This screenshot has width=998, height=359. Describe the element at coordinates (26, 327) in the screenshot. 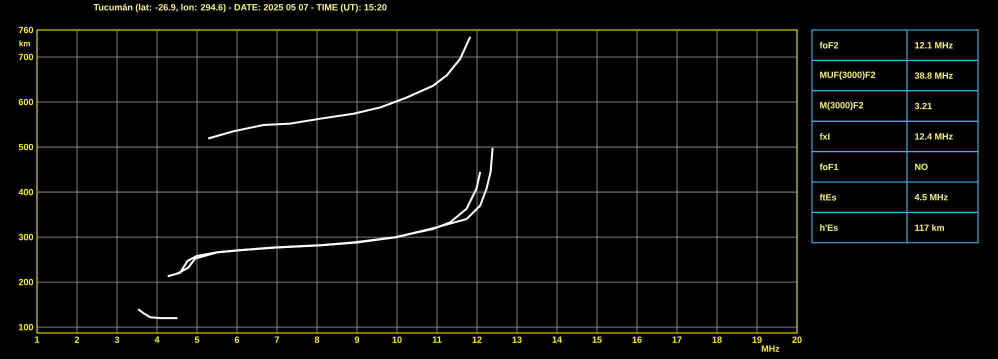

I see `y-tick-label: 100` at that location.